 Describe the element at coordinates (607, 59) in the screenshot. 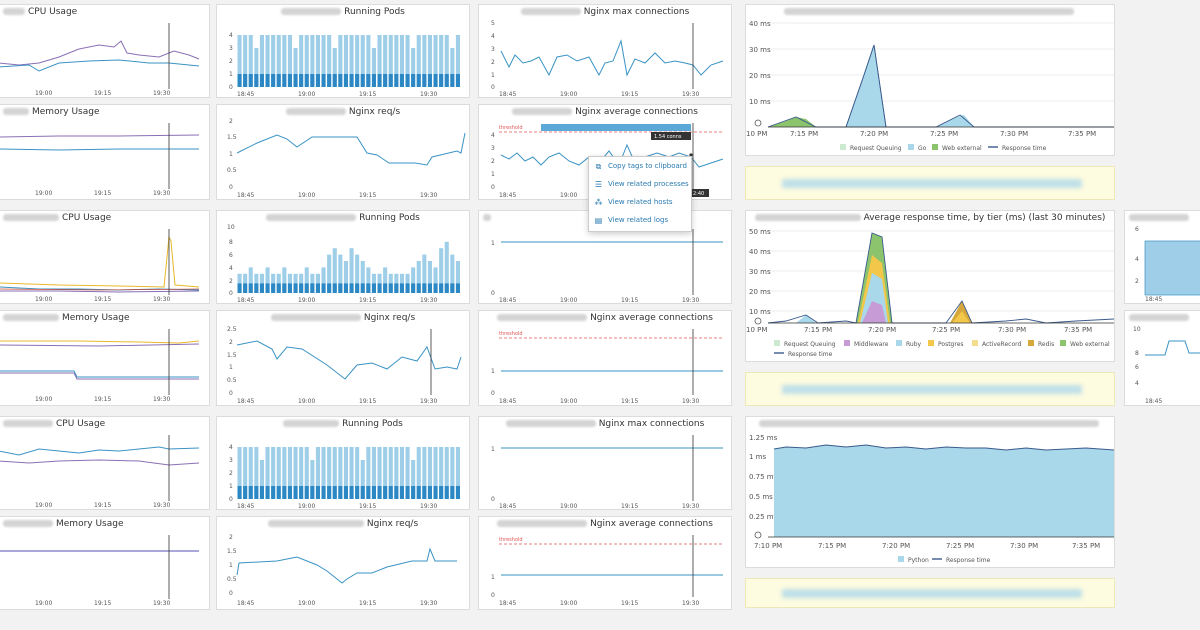

I see `nginx-max-connections-chart: 5 4 3 2 1 0 18:45 19:00 19:15 19:30` at that location.